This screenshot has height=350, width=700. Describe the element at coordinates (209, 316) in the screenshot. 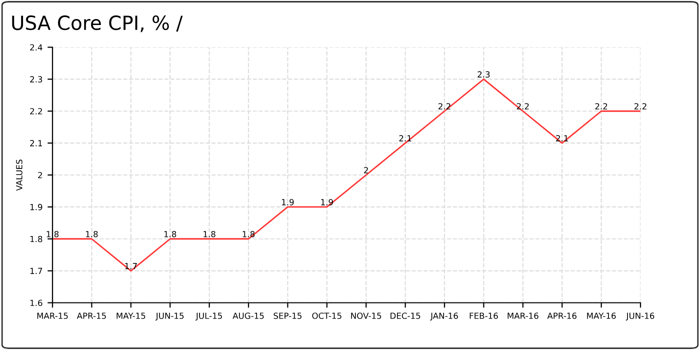

I see `x-tick-label: JUL-15` at that location.